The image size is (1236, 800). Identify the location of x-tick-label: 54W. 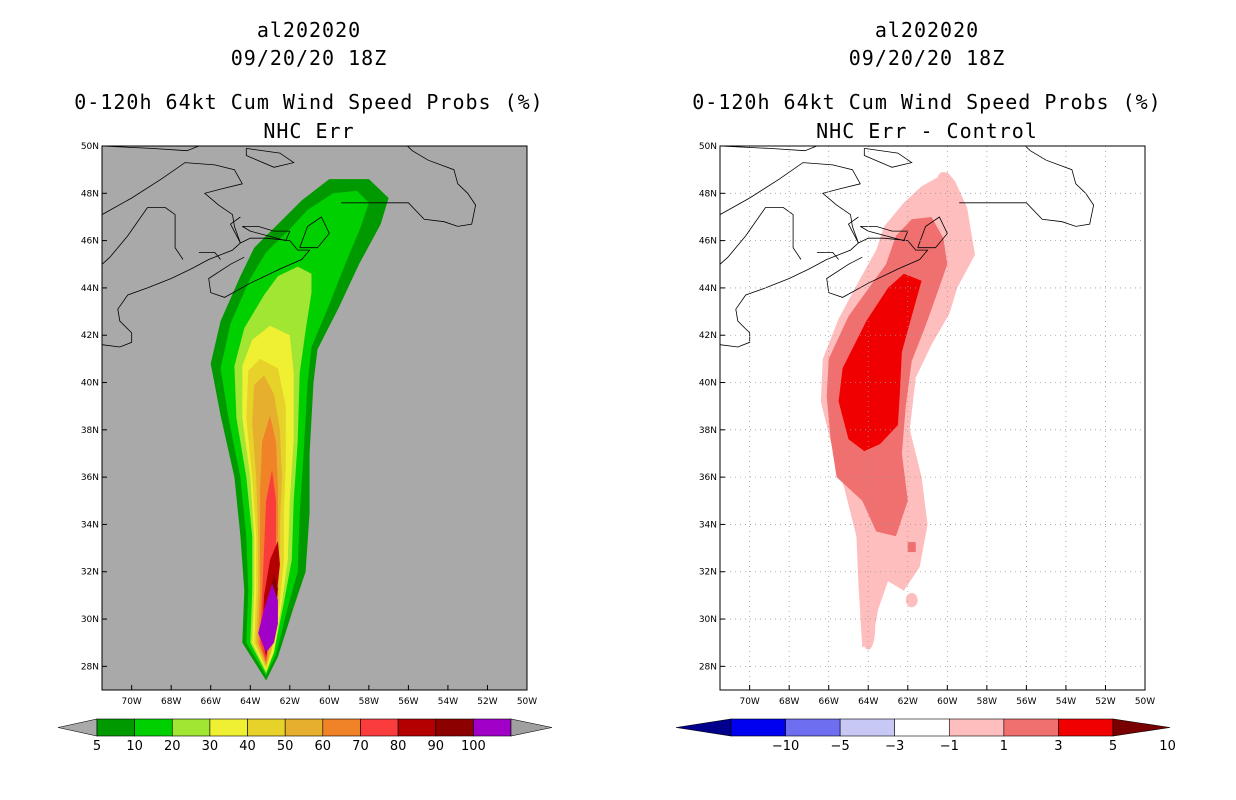
(448, 702).